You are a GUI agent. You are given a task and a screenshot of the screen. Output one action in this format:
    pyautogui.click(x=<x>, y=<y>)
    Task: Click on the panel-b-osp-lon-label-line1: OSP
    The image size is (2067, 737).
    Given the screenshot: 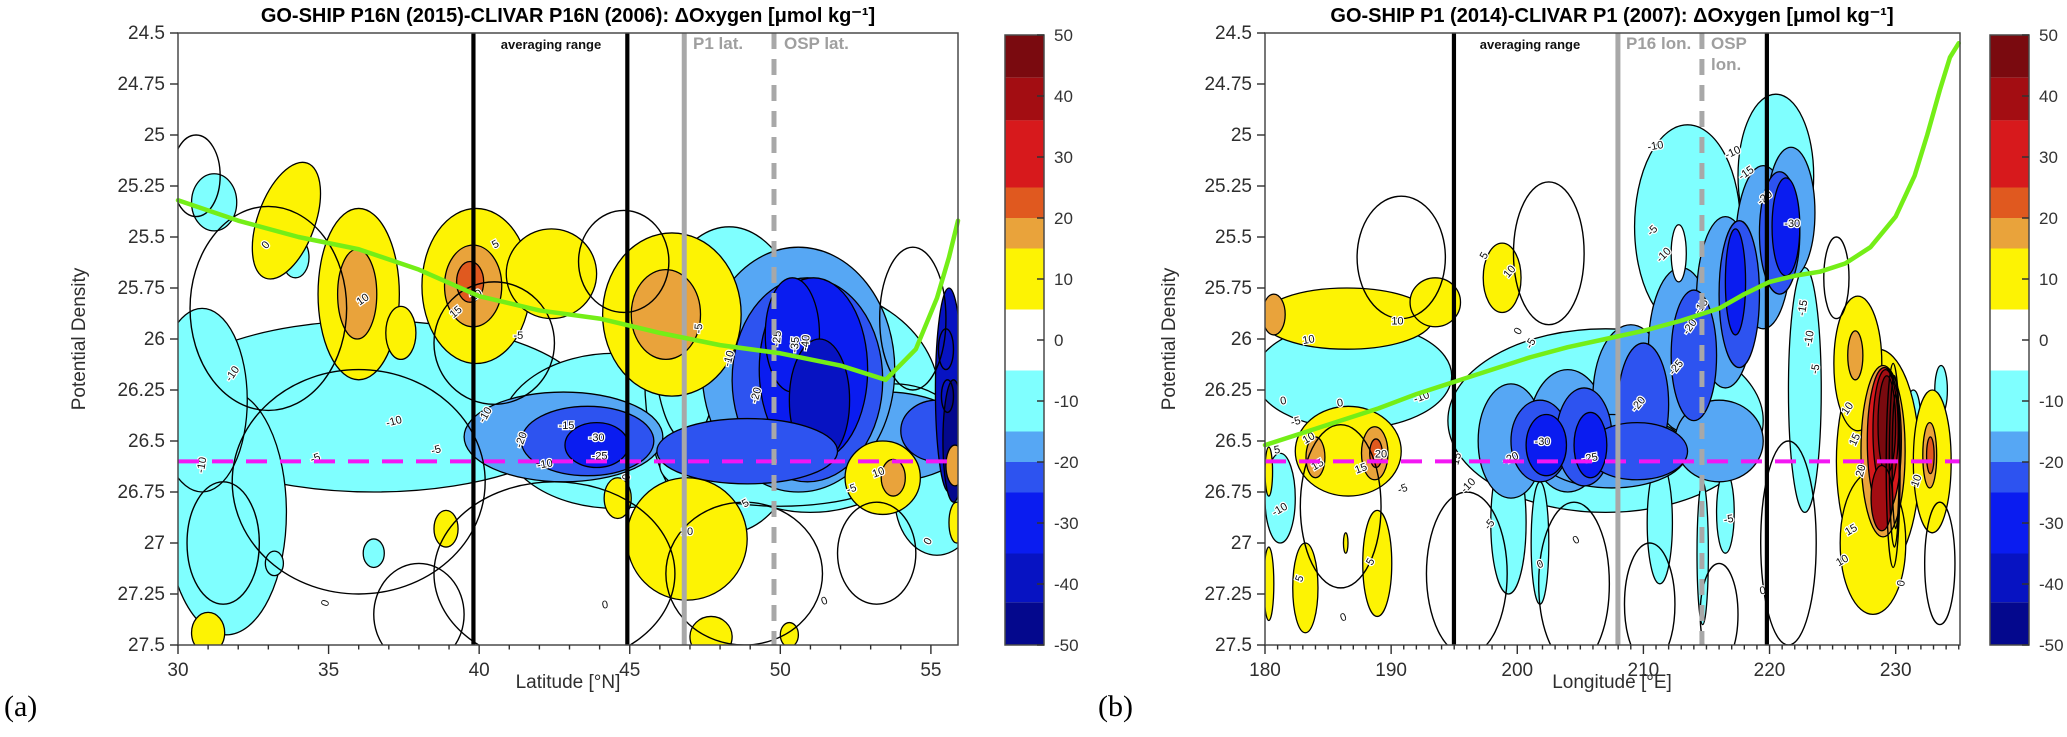 What is the action you would take?
    pyautogui.click(x=1729, y=43)
    